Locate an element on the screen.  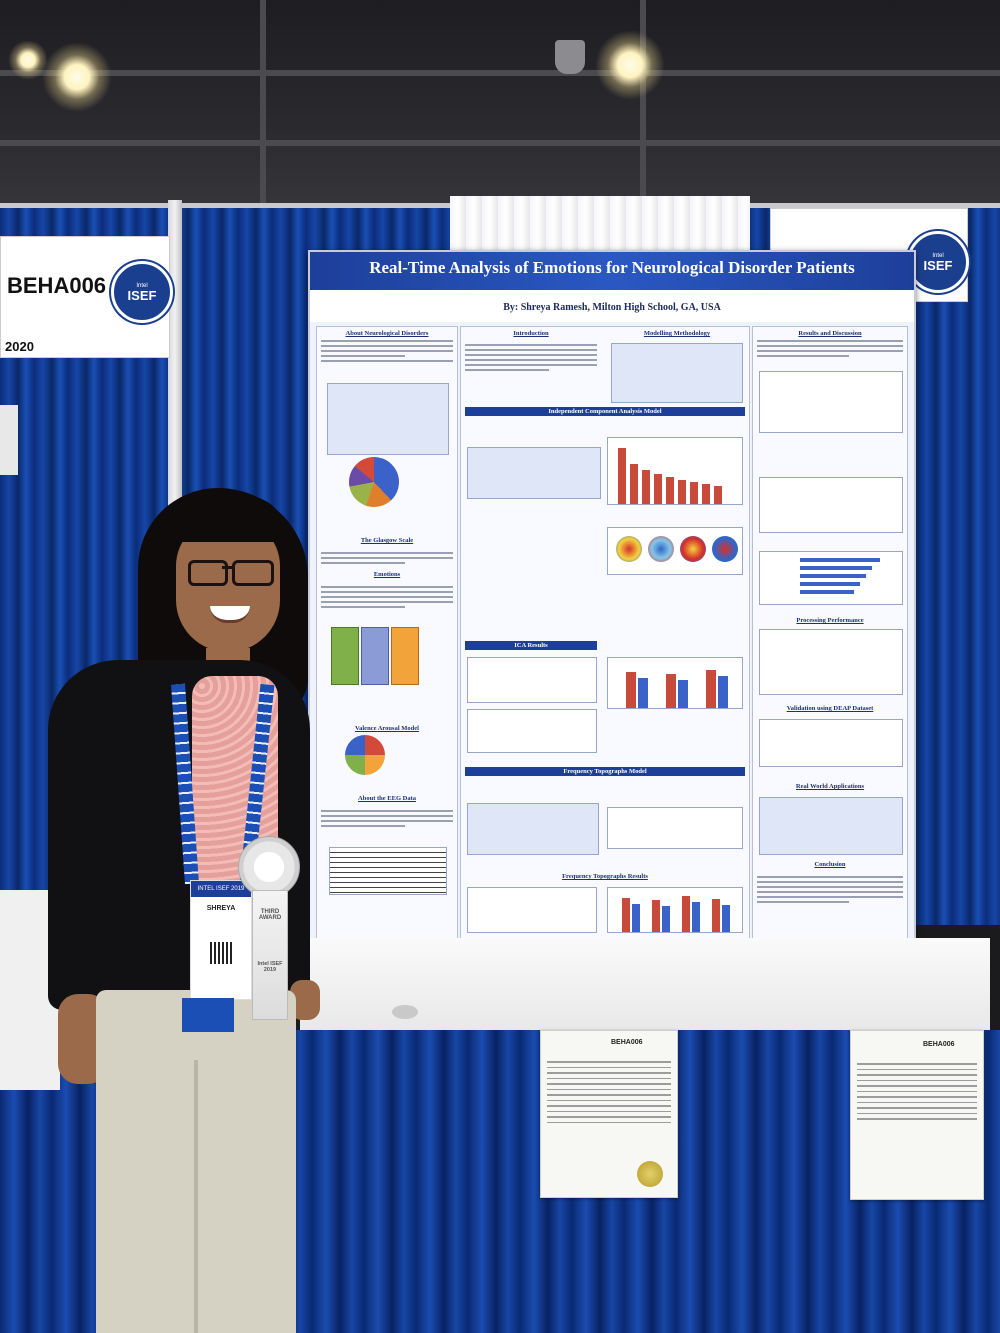
section-heading: Emotions is located at coordinates (387, 574).